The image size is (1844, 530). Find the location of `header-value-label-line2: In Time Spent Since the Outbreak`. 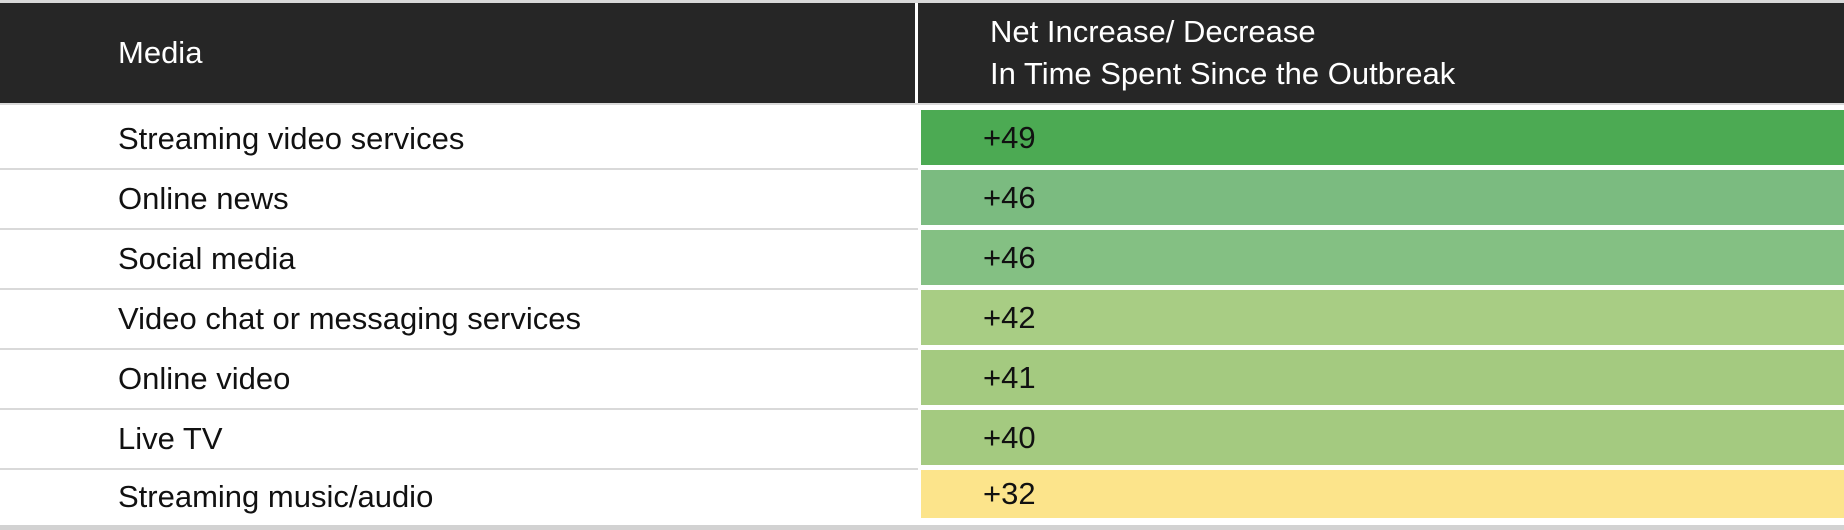

header-value-label-line2: In Time Spent Since the Outbreak is located at coordinates (1223, 73).